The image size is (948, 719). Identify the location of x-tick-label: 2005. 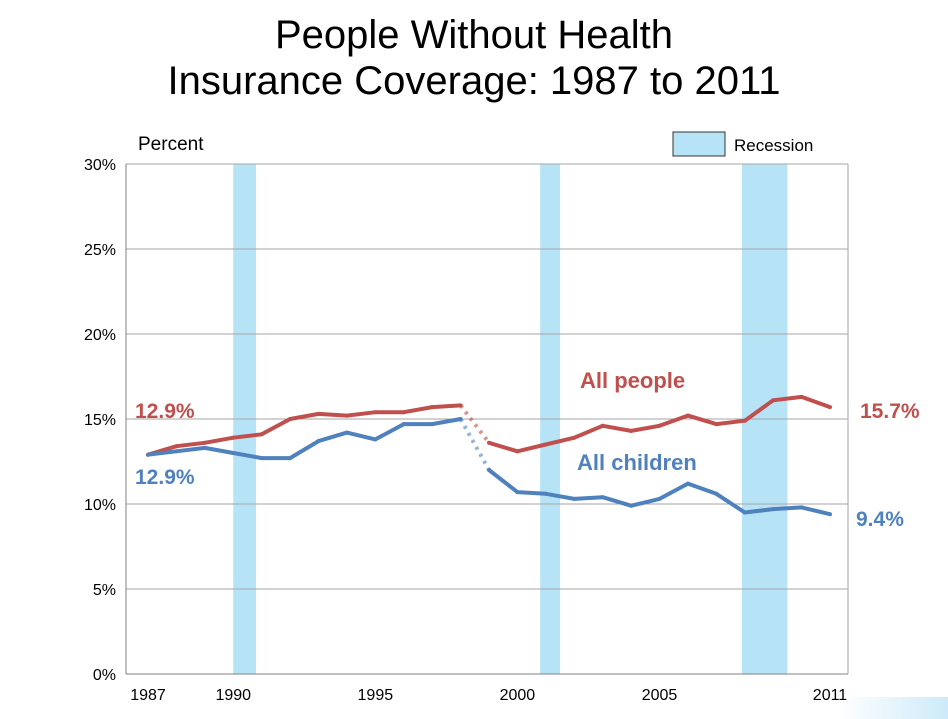
(660, 695).